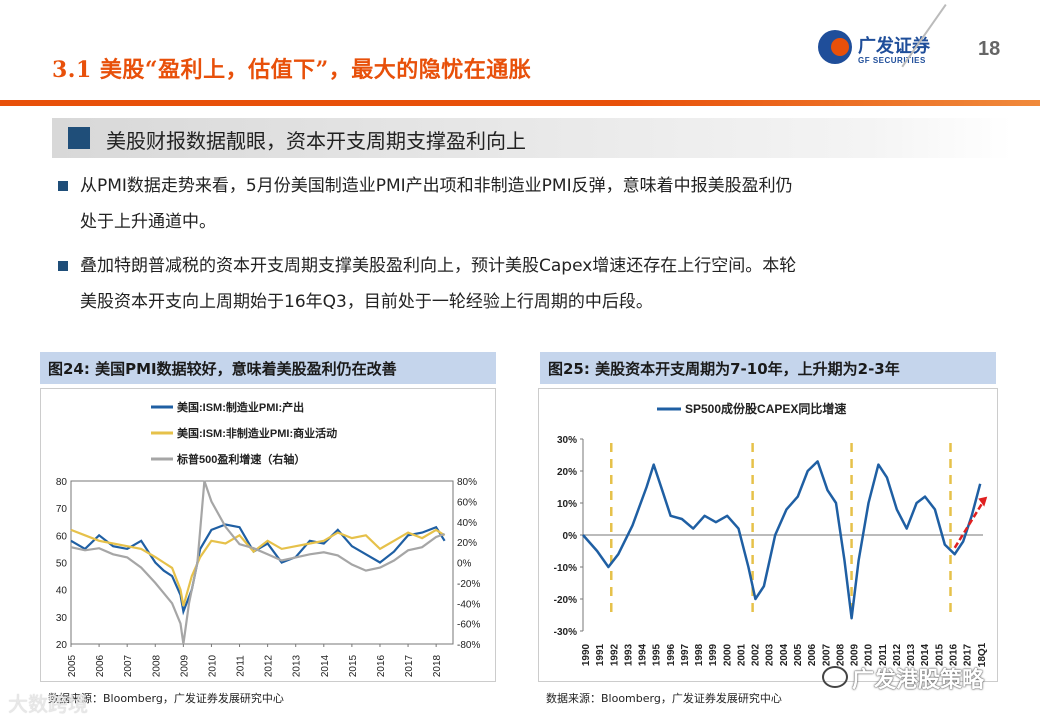 This screenshot has width=1040, height=720. I want to click on left-tick-label: 60, so click(62, 536).